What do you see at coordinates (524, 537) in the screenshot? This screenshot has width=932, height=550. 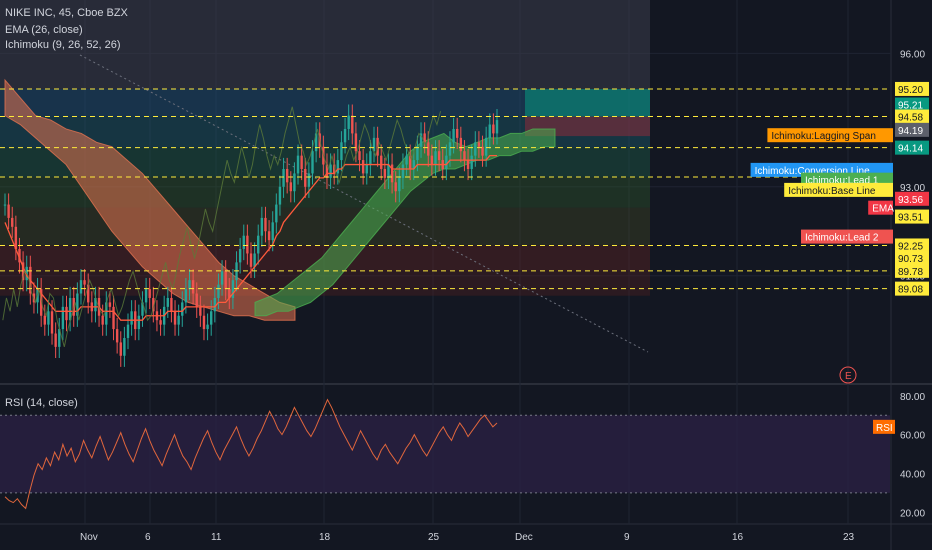 I see `time-tick-label: Dec` at bounding box center [524, 537].